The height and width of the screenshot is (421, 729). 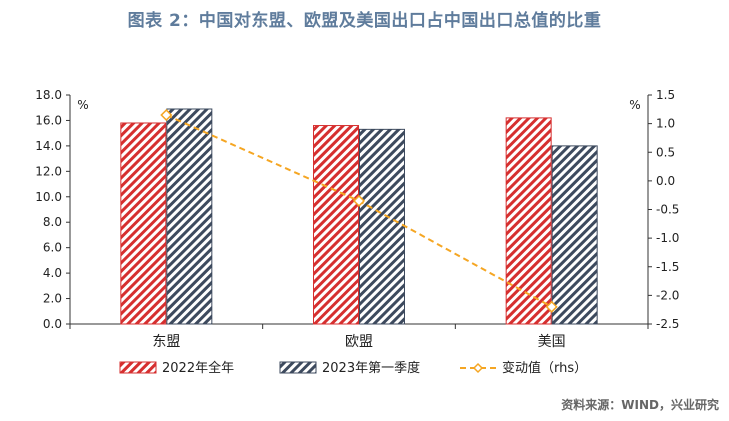 What do you see at coordinates (48, 120) in the screenshot?
I see `left-tick-label: 16.0` at bounding box center [48, 120].